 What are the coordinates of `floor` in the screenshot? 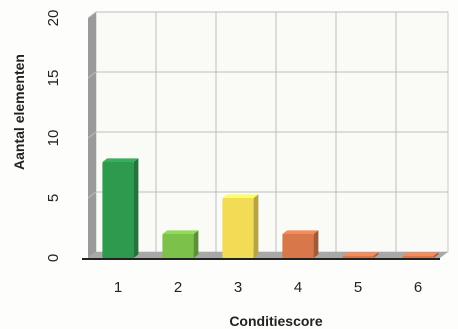 It's located at (268, 255).